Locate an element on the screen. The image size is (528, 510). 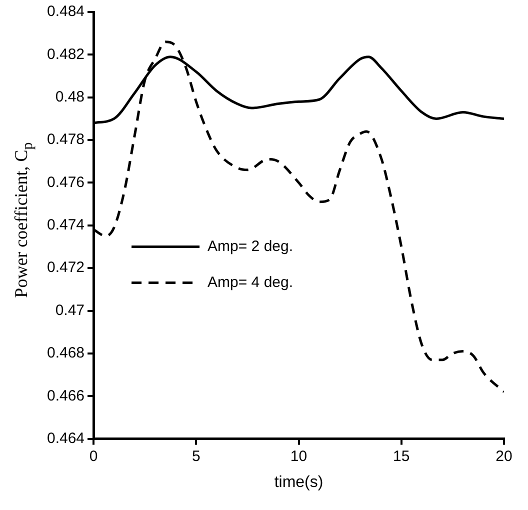
x-tick-label: 5 is located at coordinates (196, 456).